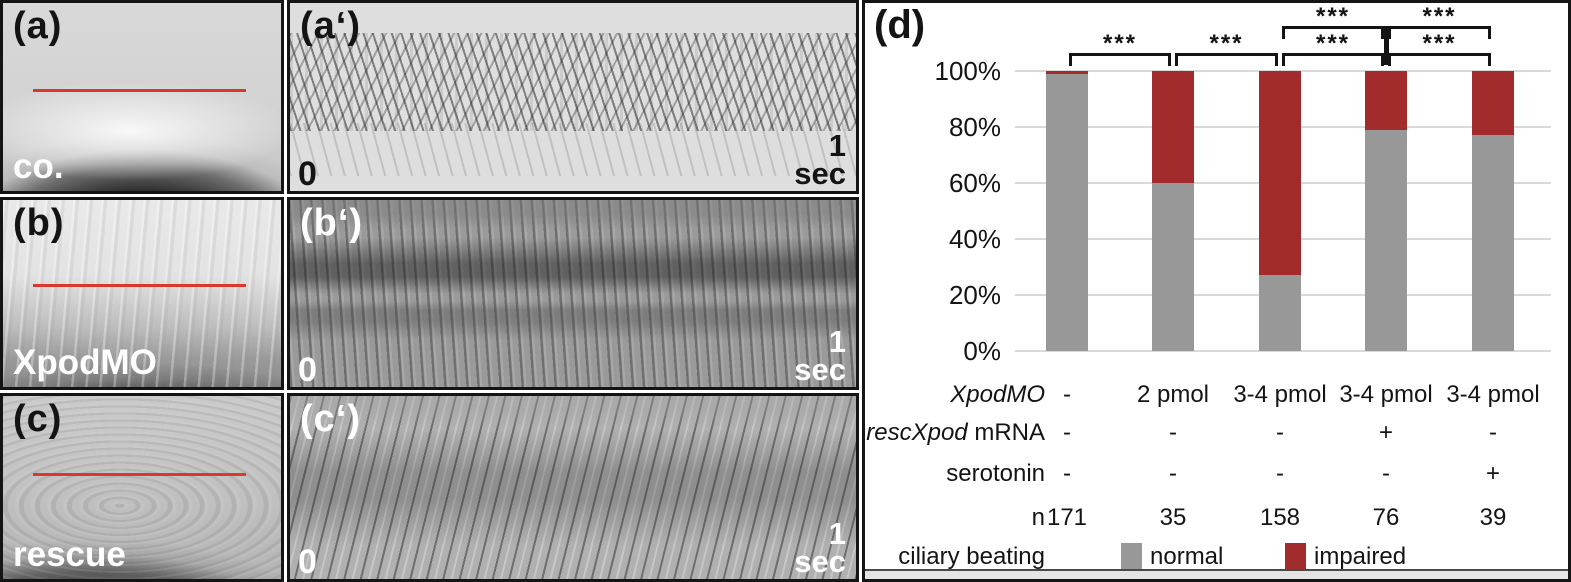  Describe the element at coordinates (995, 473) in the screenshot. I see `condition-row-label-part: serotonin` at that location.